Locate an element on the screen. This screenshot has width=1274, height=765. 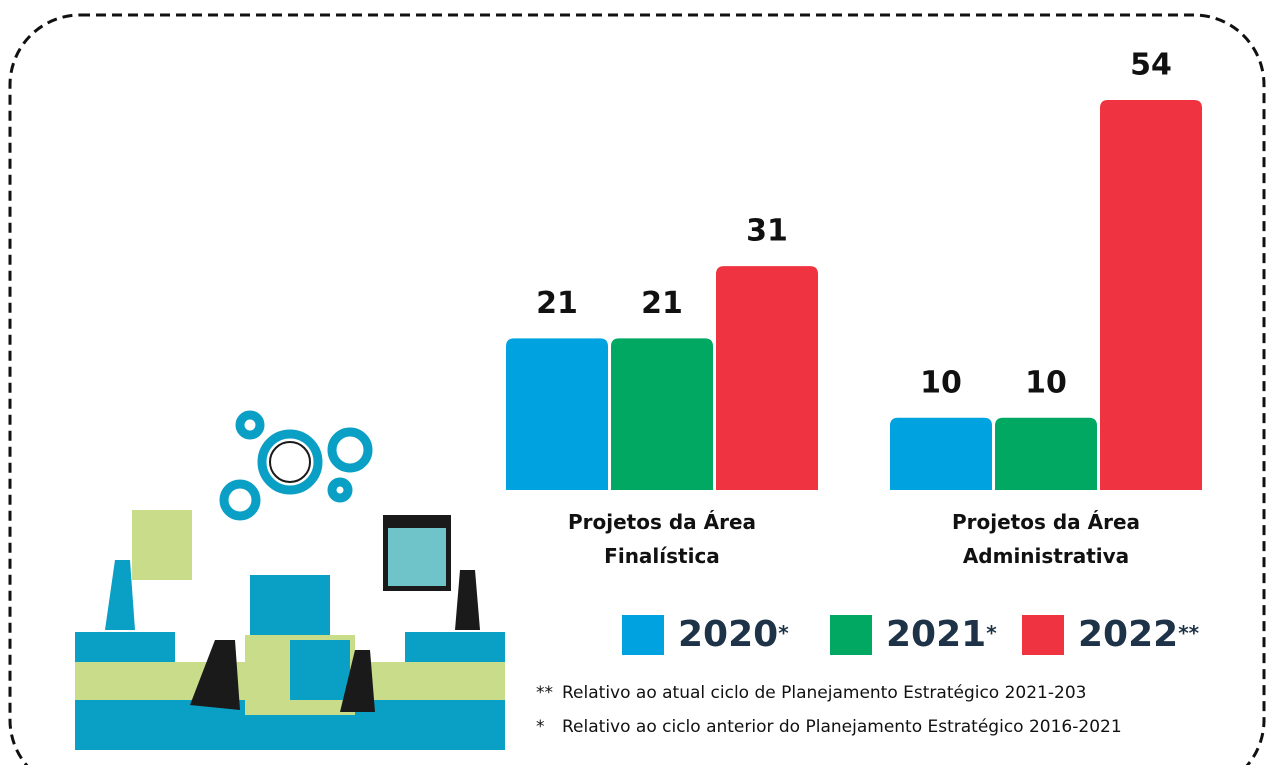
legend-name: 2021 is located at coordinates (936, 634).